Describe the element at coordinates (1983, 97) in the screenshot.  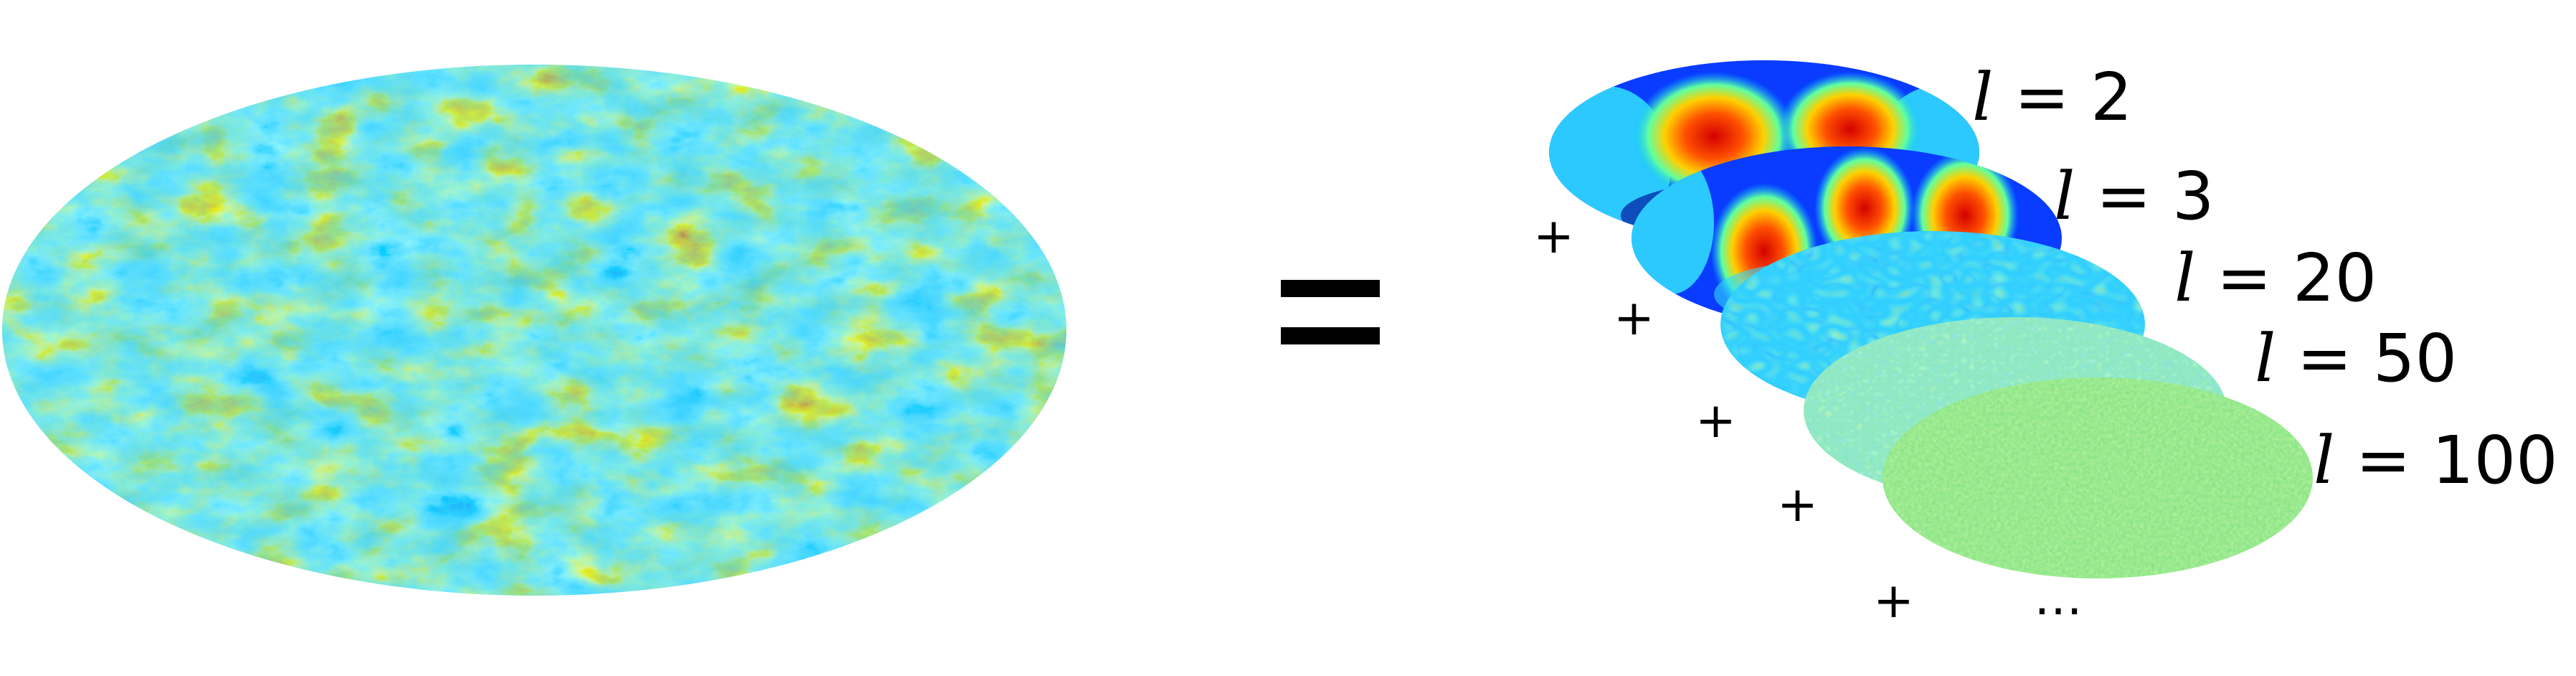
I see `label-l2-var: l` at that location.